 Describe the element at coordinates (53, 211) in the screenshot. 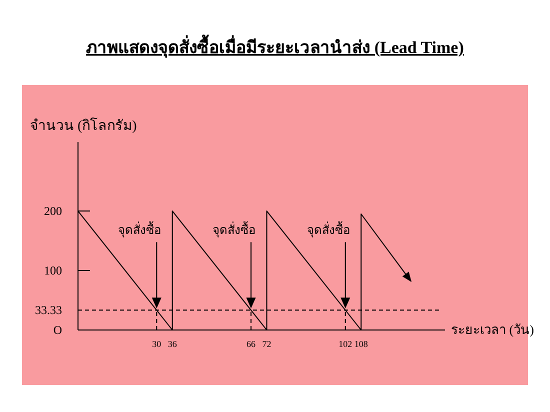

I see `y-tick-label: 200` at that location.